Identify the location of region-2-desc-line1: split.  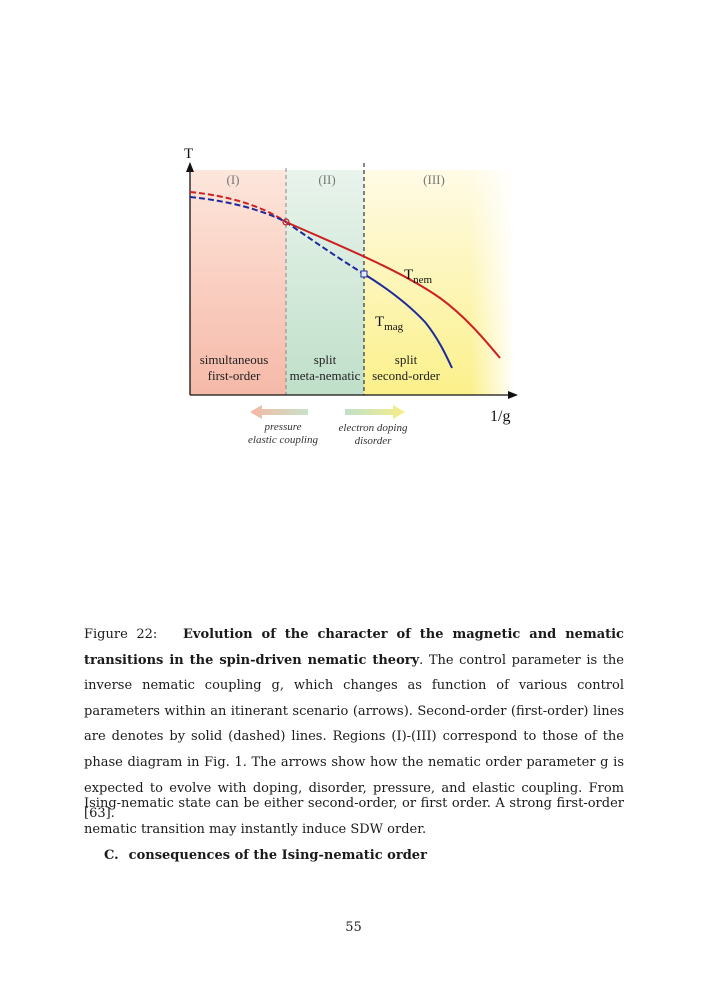
(325, 359).